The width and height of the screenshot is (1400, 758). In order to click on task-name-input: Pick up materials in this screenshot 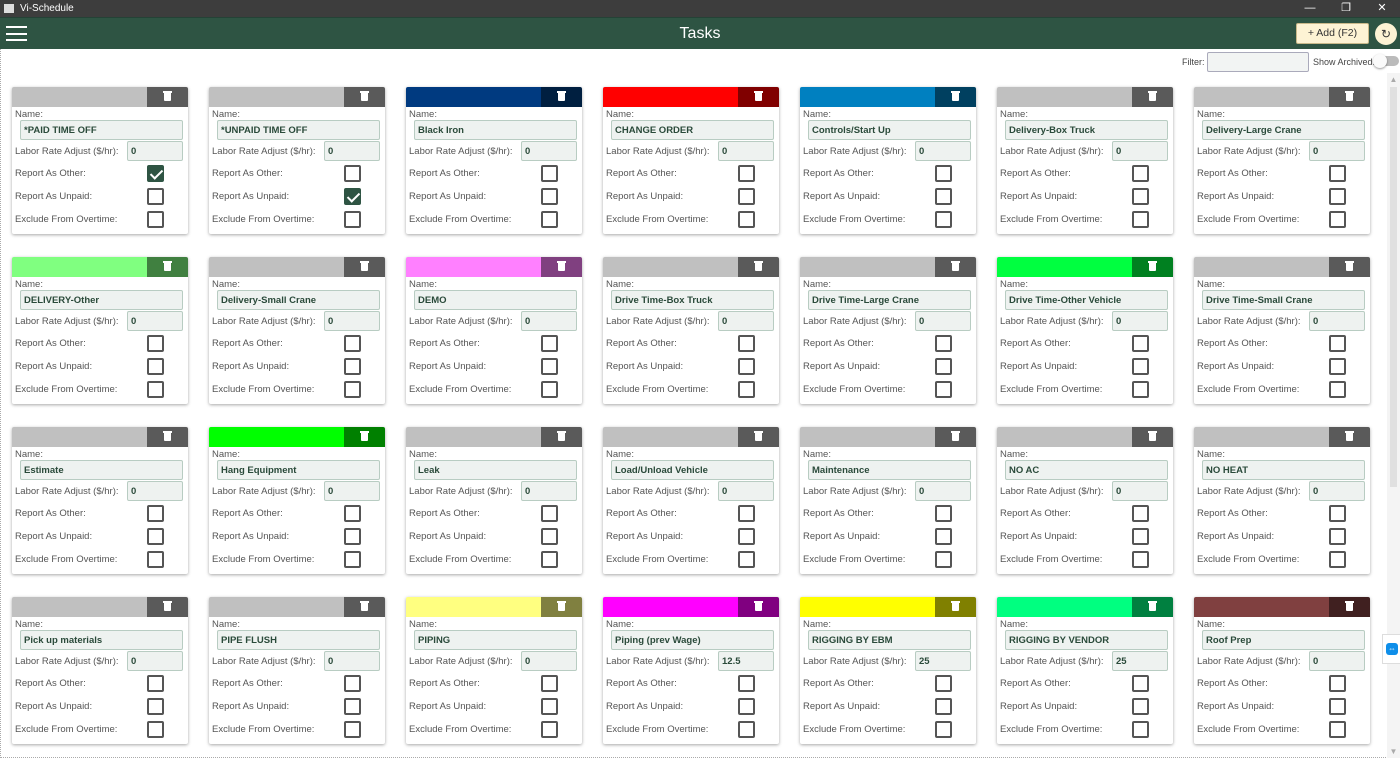, I will do `click(101, 640)`.